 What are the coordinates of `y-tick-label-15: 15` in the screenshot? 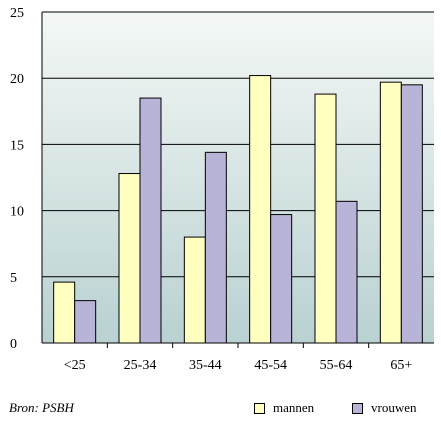 It's located at (17, 145).